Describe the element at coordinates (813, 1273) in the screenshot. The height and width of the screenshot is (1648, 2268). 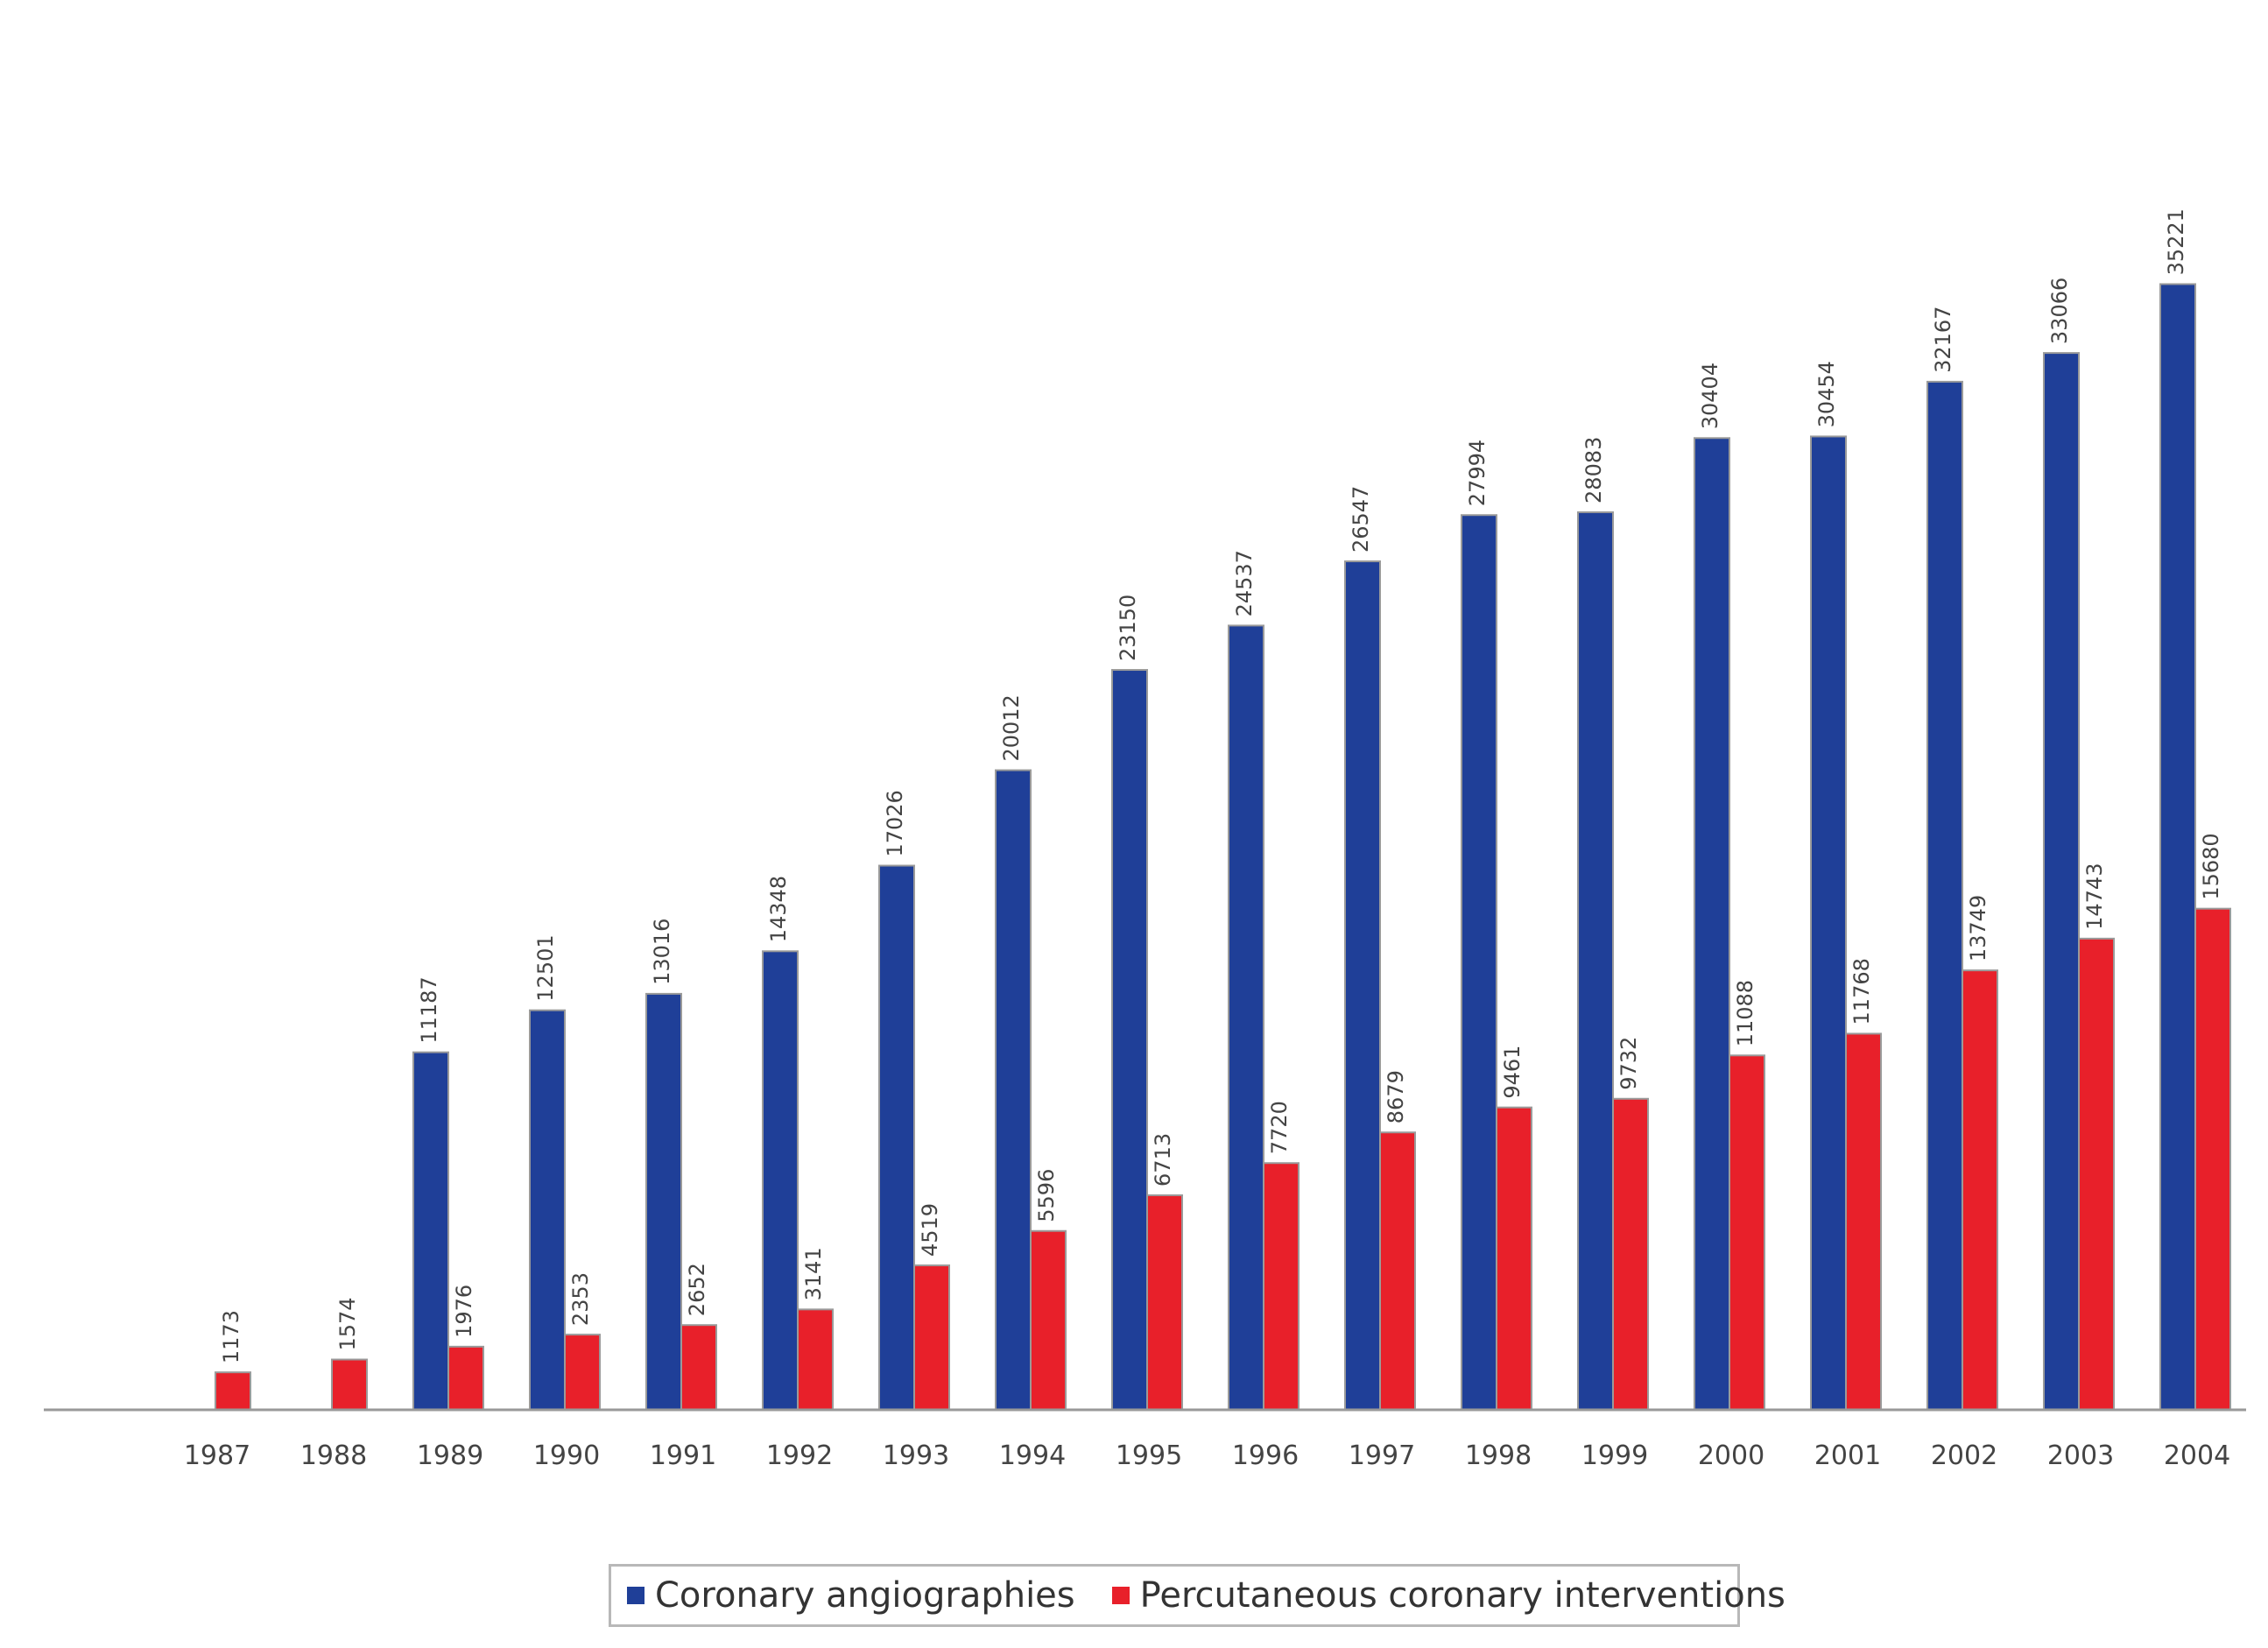
I see `value-label-interventions-1992: 3141` at that location.